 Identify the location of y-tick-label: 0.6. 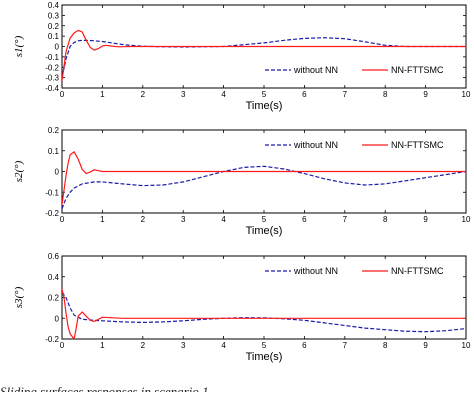
(54, 256).